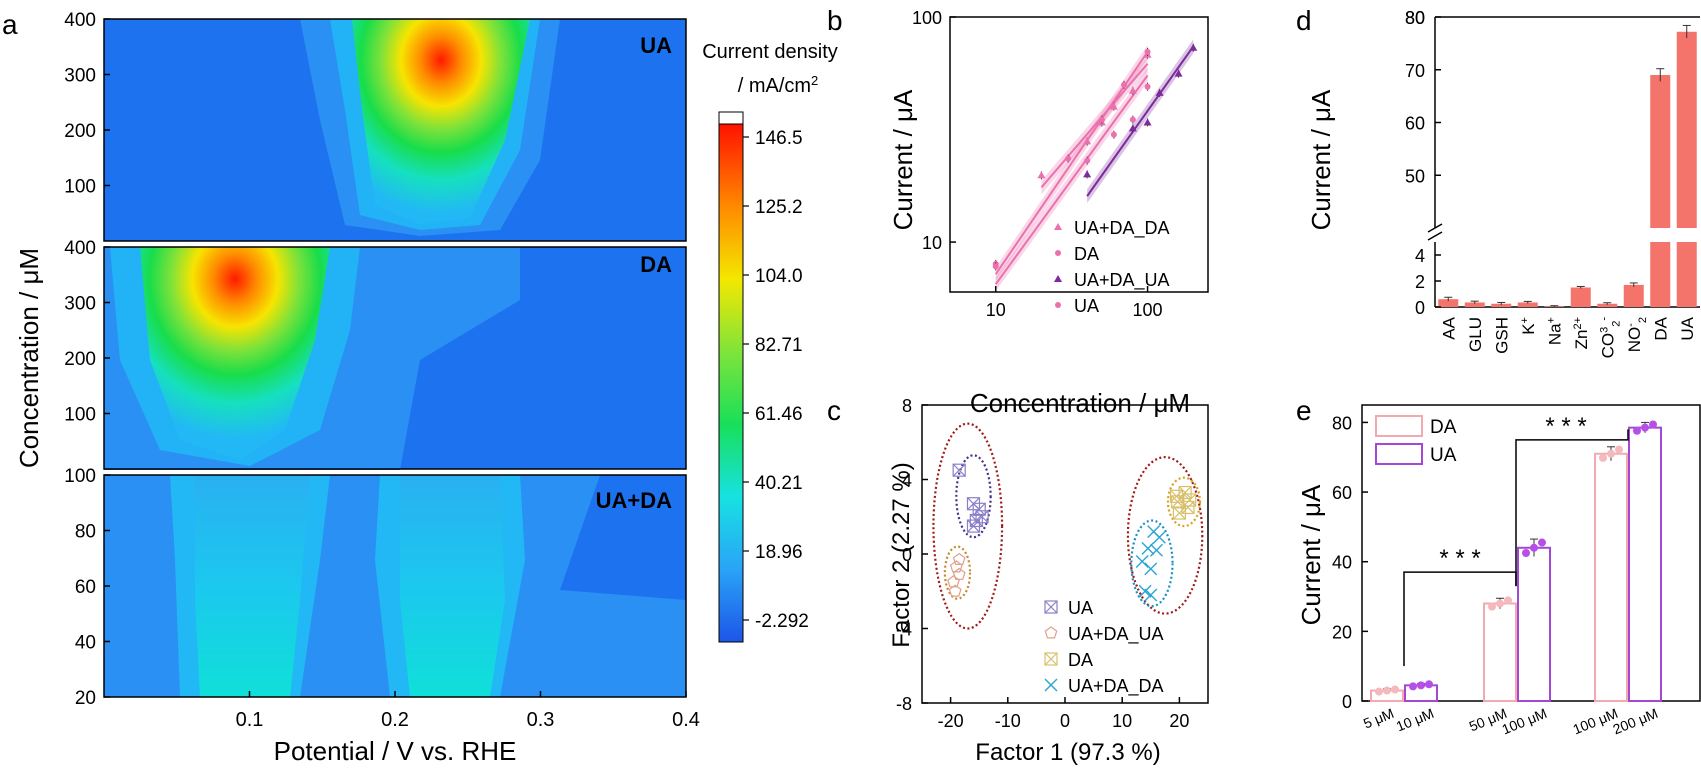 The width and height of the screenshot is (1701, 768). Describe the element at coordinates (996, 310) in the screenshot. I see `panel-b-xtick-label: 10` at that location.